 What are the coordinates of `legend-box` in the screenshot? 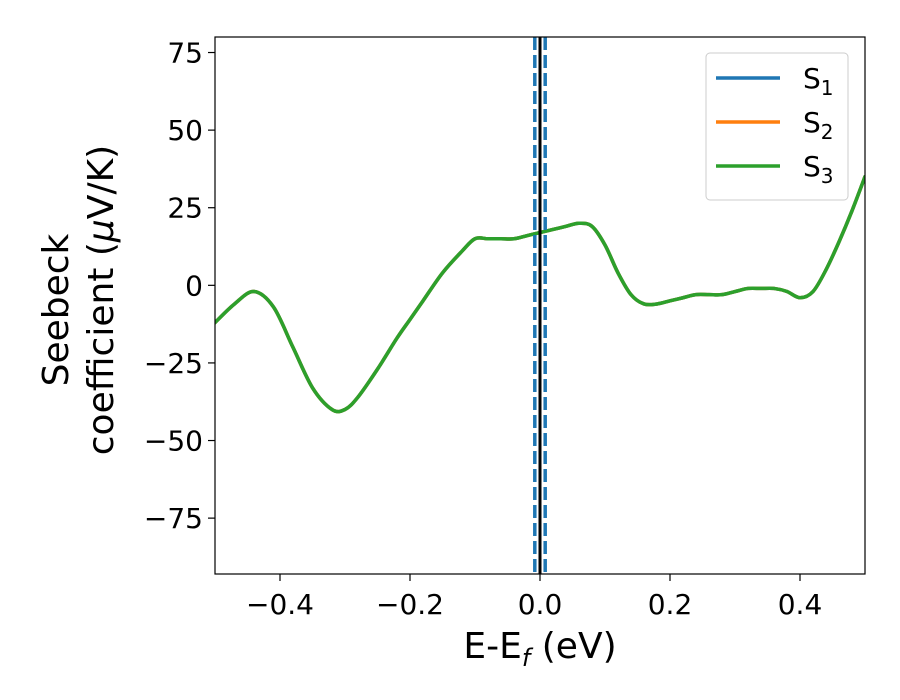 It's located at (777, 126).